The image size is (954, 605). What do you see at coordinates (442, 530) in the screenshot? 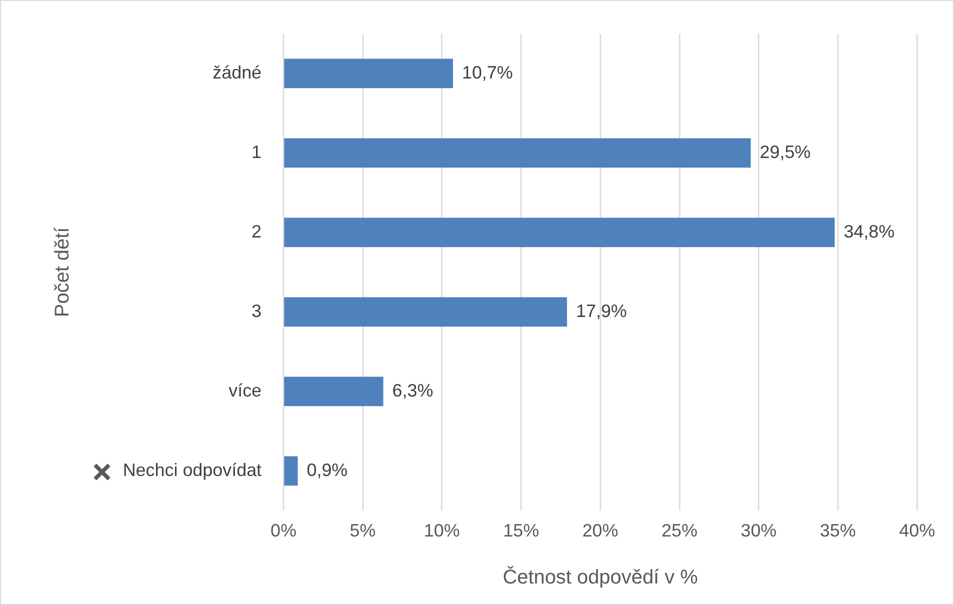
I see `x-tick-label: 10%` at bounding box center [442, 530].